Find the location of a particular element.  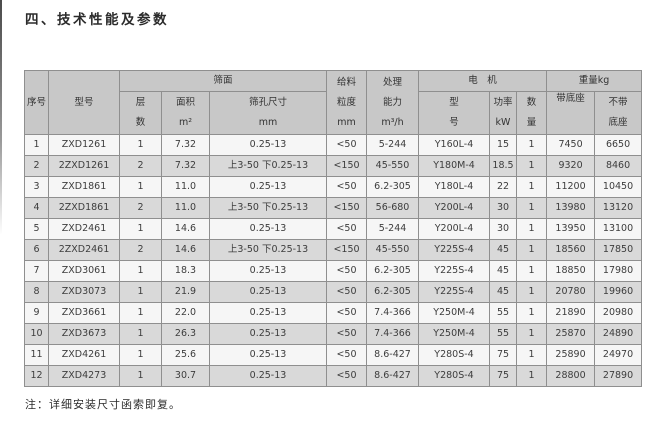

cell-weight-without-base: 13120 is located at coordinates (618, 208).